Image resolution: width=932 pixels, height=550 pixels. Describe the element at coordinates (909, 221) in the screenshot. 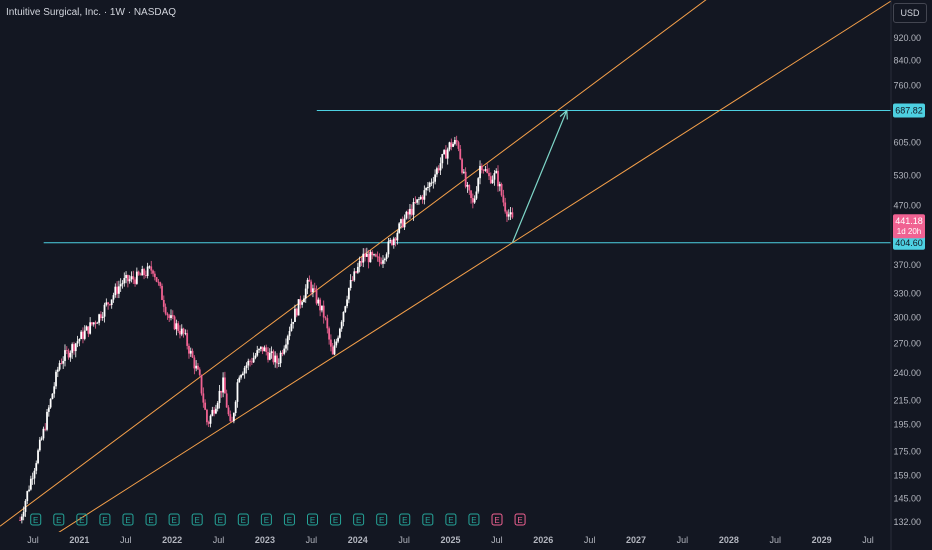

I see `svg-text: 441.18` at that location.